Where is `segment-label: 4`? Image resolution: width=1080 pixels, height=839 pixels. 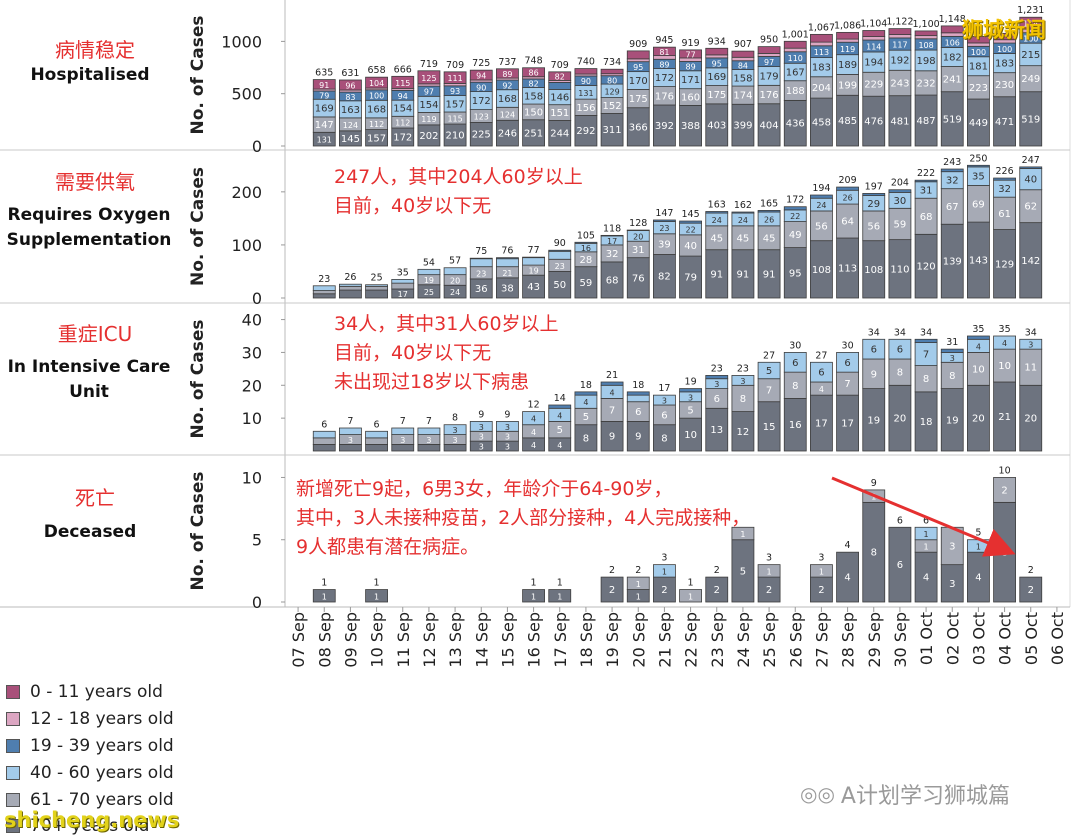 segment-label: 4 is located at coordinates (978, 578).